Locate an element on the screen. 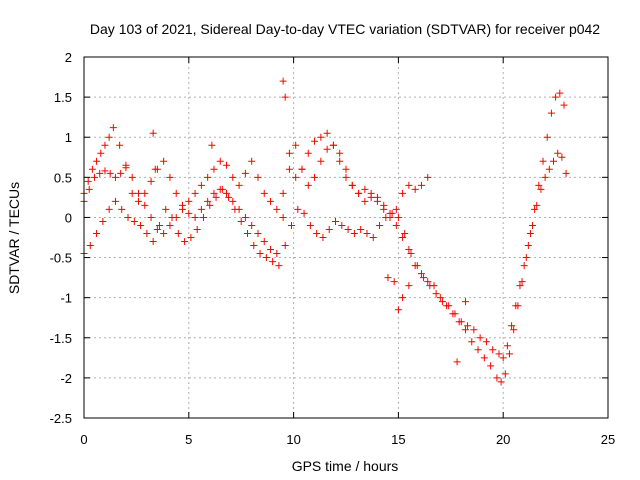 This screenshot has height=480, width=640. y-tick-label: 0 is located at coordinates (68, 217).